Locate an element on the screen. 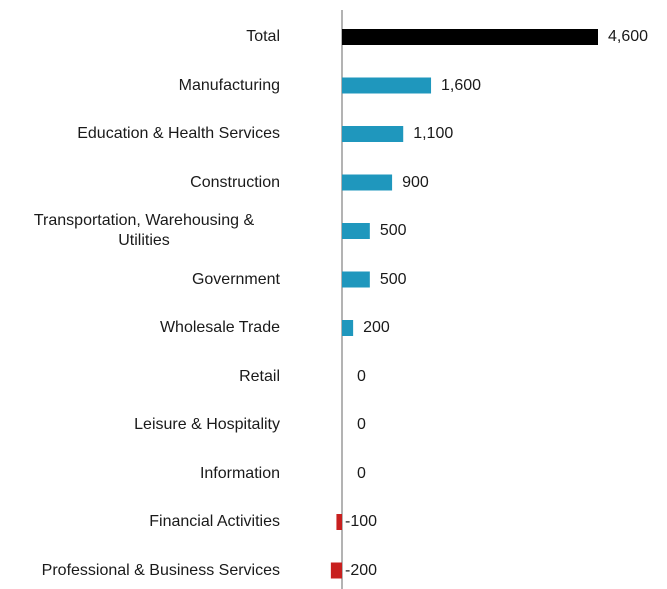  category-label: Government is located at coordinates (235, 279).